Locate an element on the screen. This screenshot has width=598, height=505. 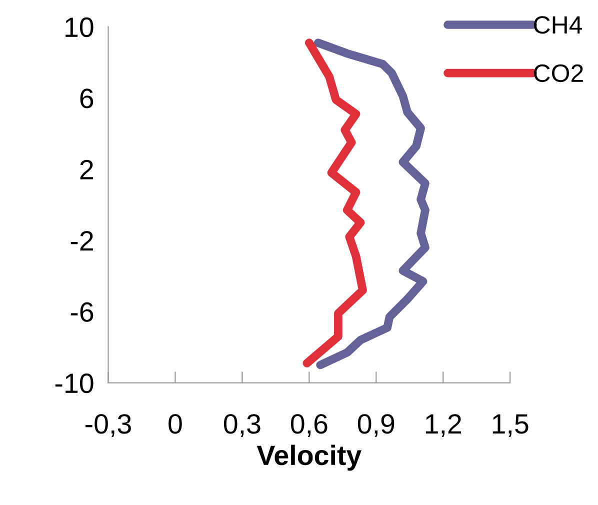
y-tick-label: 2 is located at coordinates (86, 170).